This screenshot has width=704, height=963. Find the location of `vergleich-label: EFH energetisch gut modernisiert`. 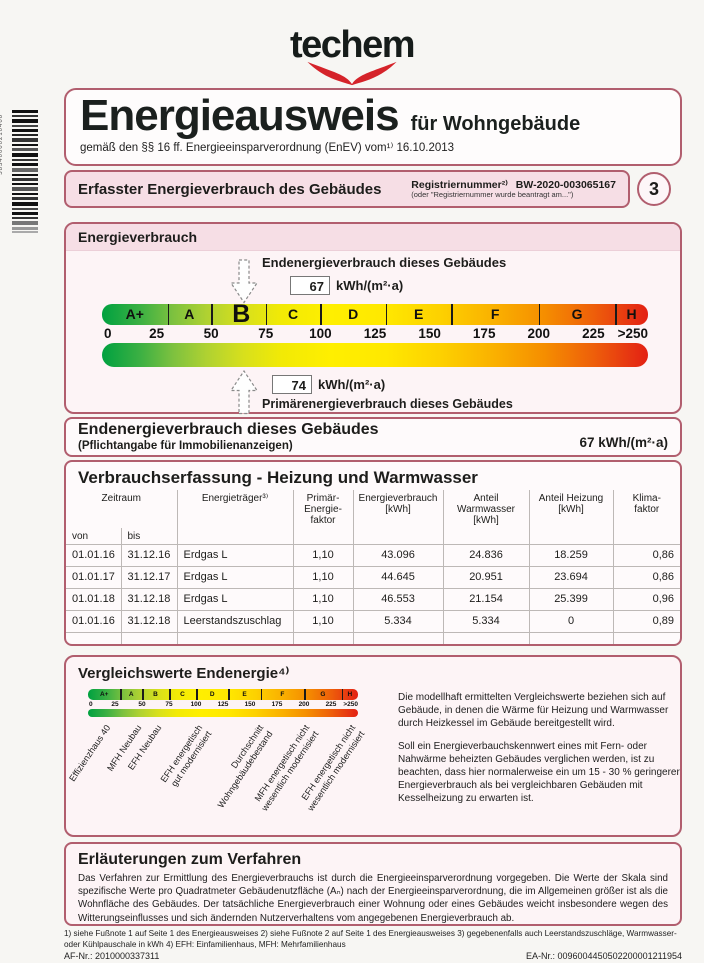

vergleich-label: EFH energetisch gut modernisiert is located at coordinates (186, 756).